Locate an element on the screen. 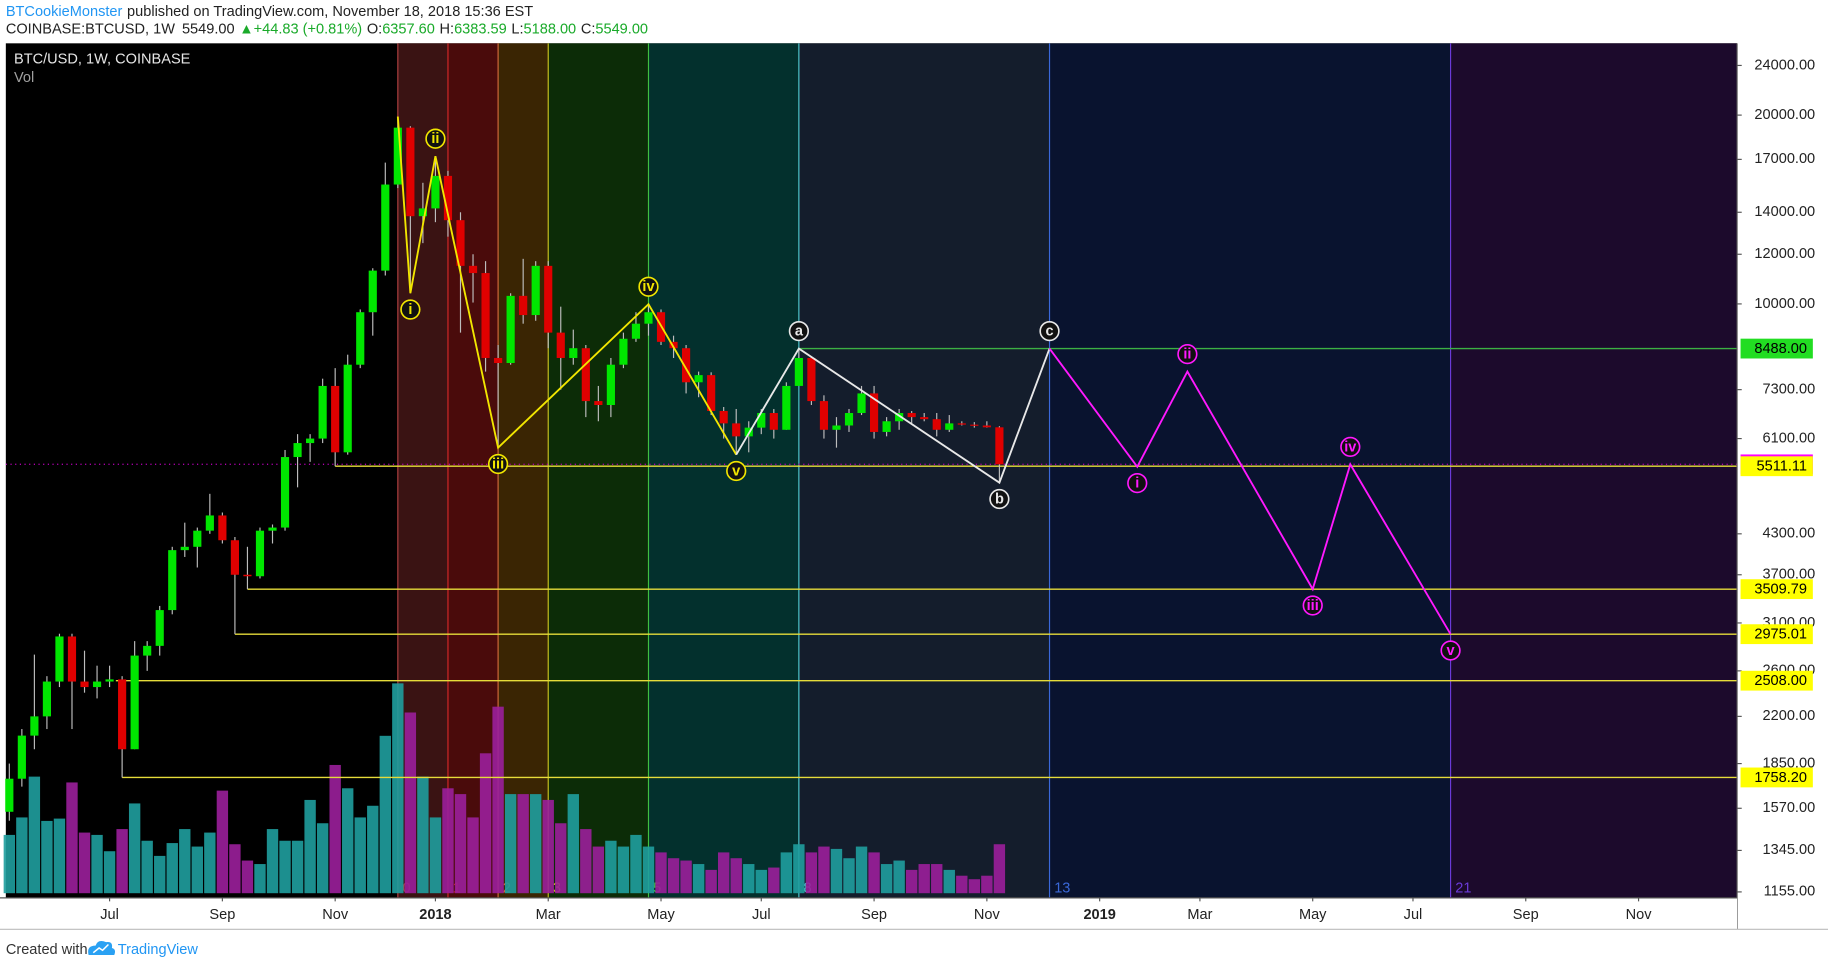 The width and height of the screenshot is (1828, 968). y-tick-label: 20000.00 is located at coordinates (1784, 115).